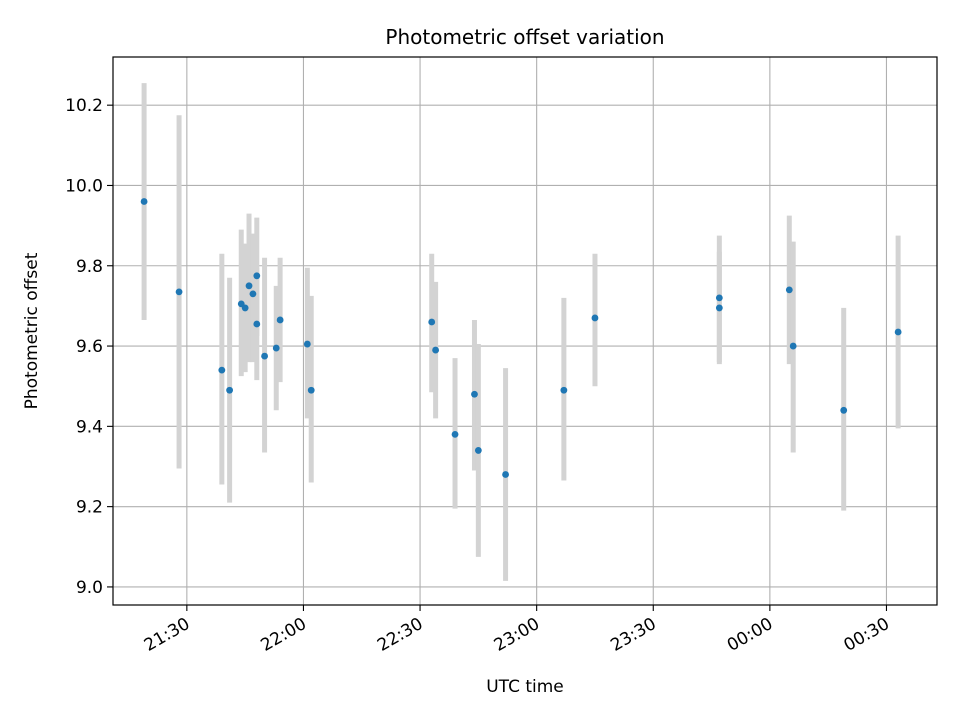 This screenshot has height=720, width=960. I want to click on x-axis-label: UTC time, so click(525, 687).